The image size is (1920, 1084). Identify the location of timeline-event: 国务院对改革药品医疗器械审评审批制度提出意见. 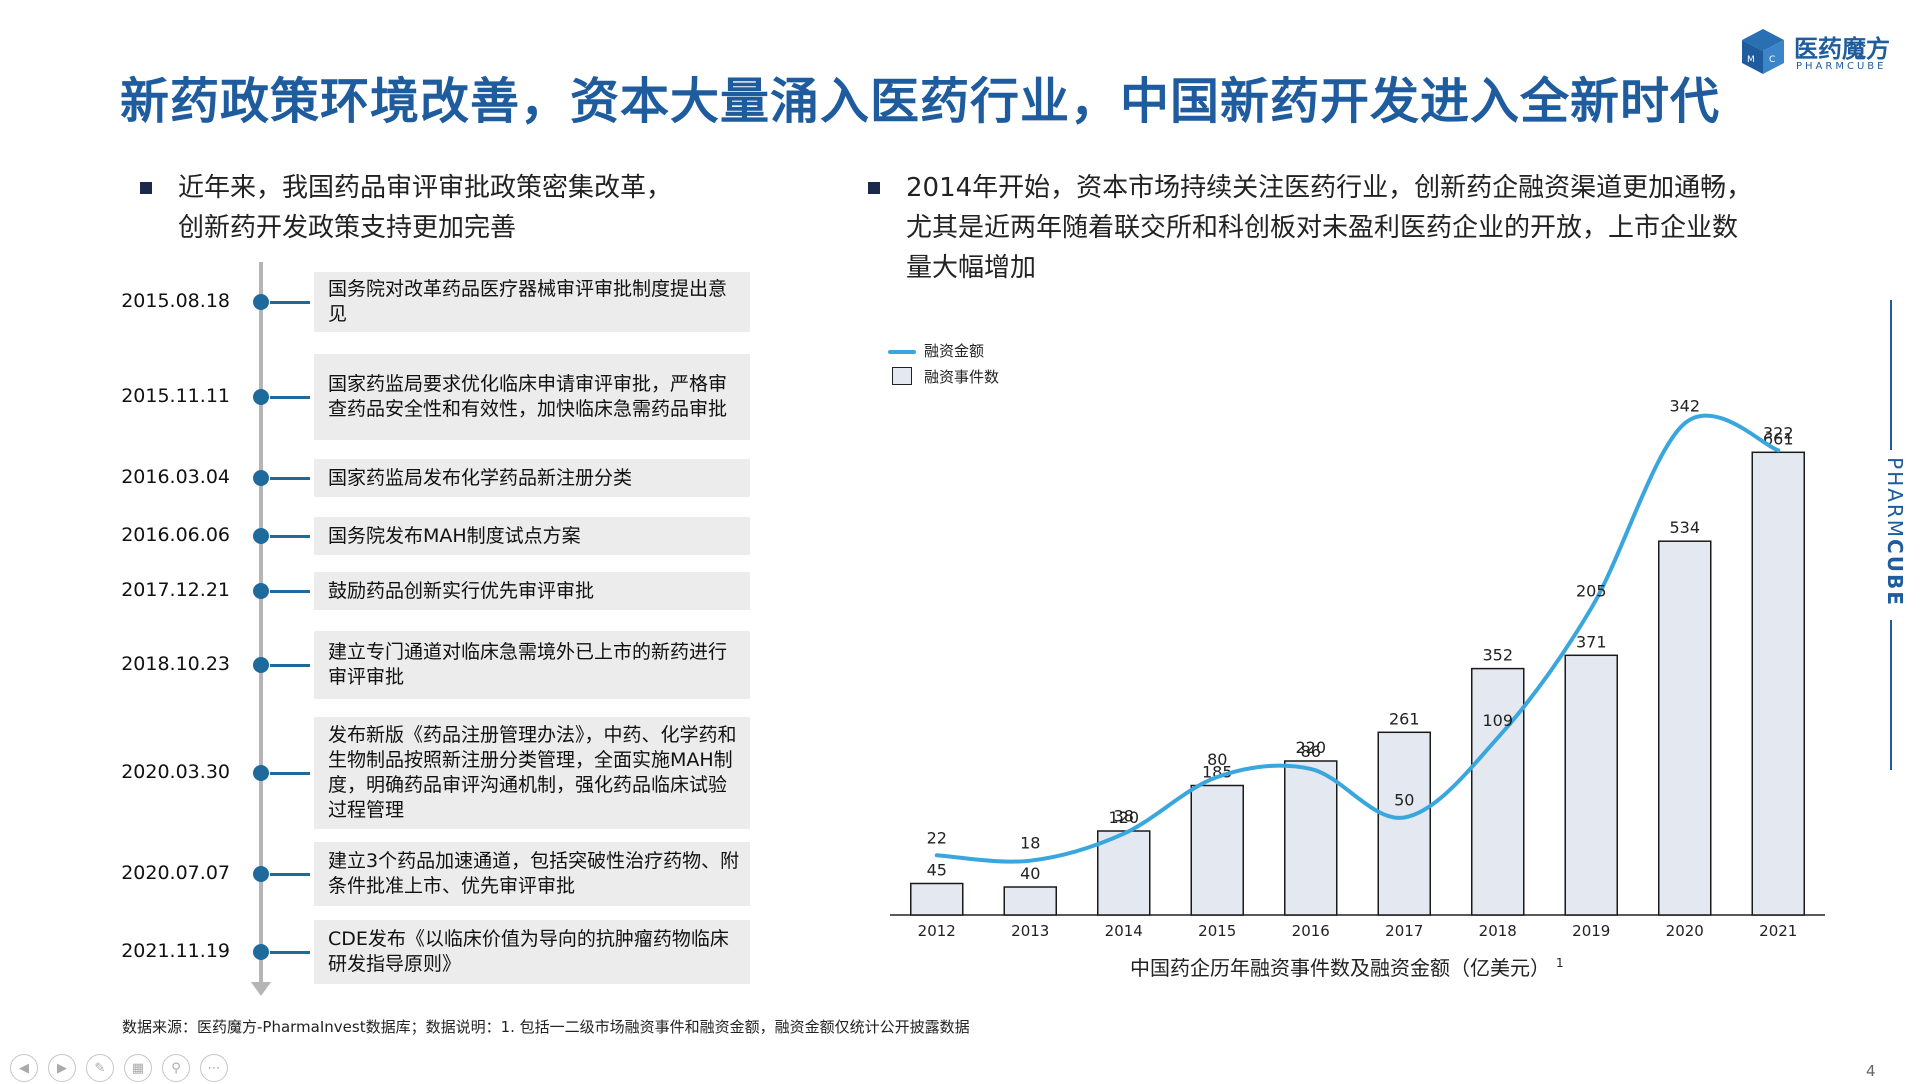
(532, 302).